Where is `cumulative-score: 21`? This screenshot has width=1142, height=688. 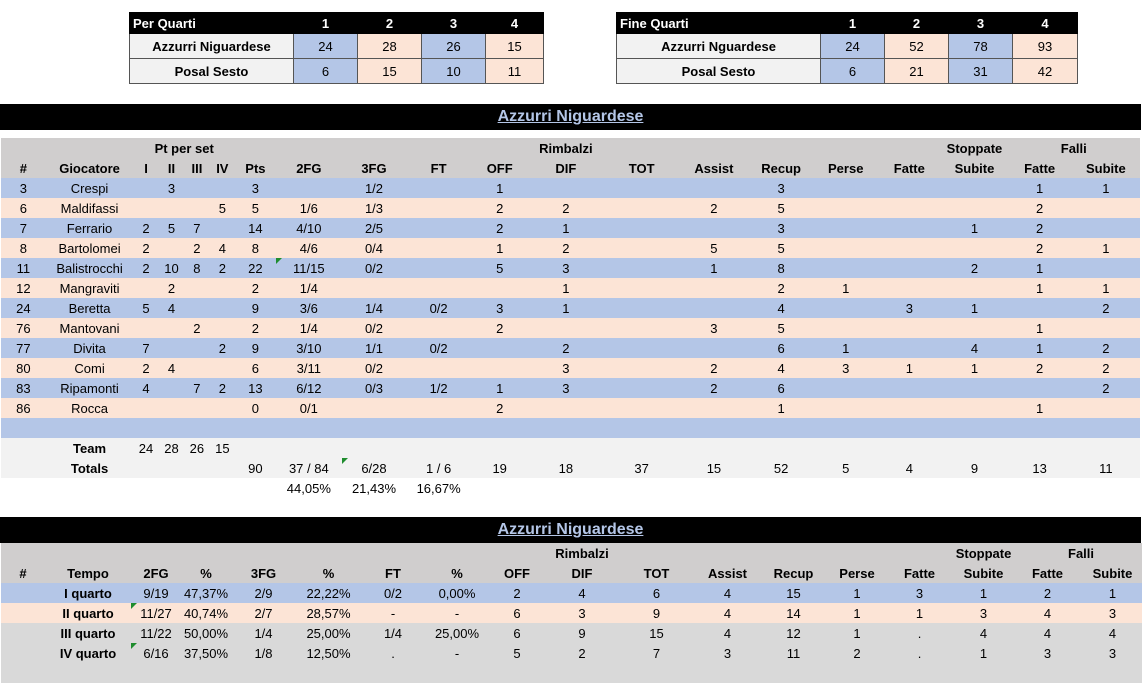 cumulative-score: 21 is located at coordinates (916, 71).